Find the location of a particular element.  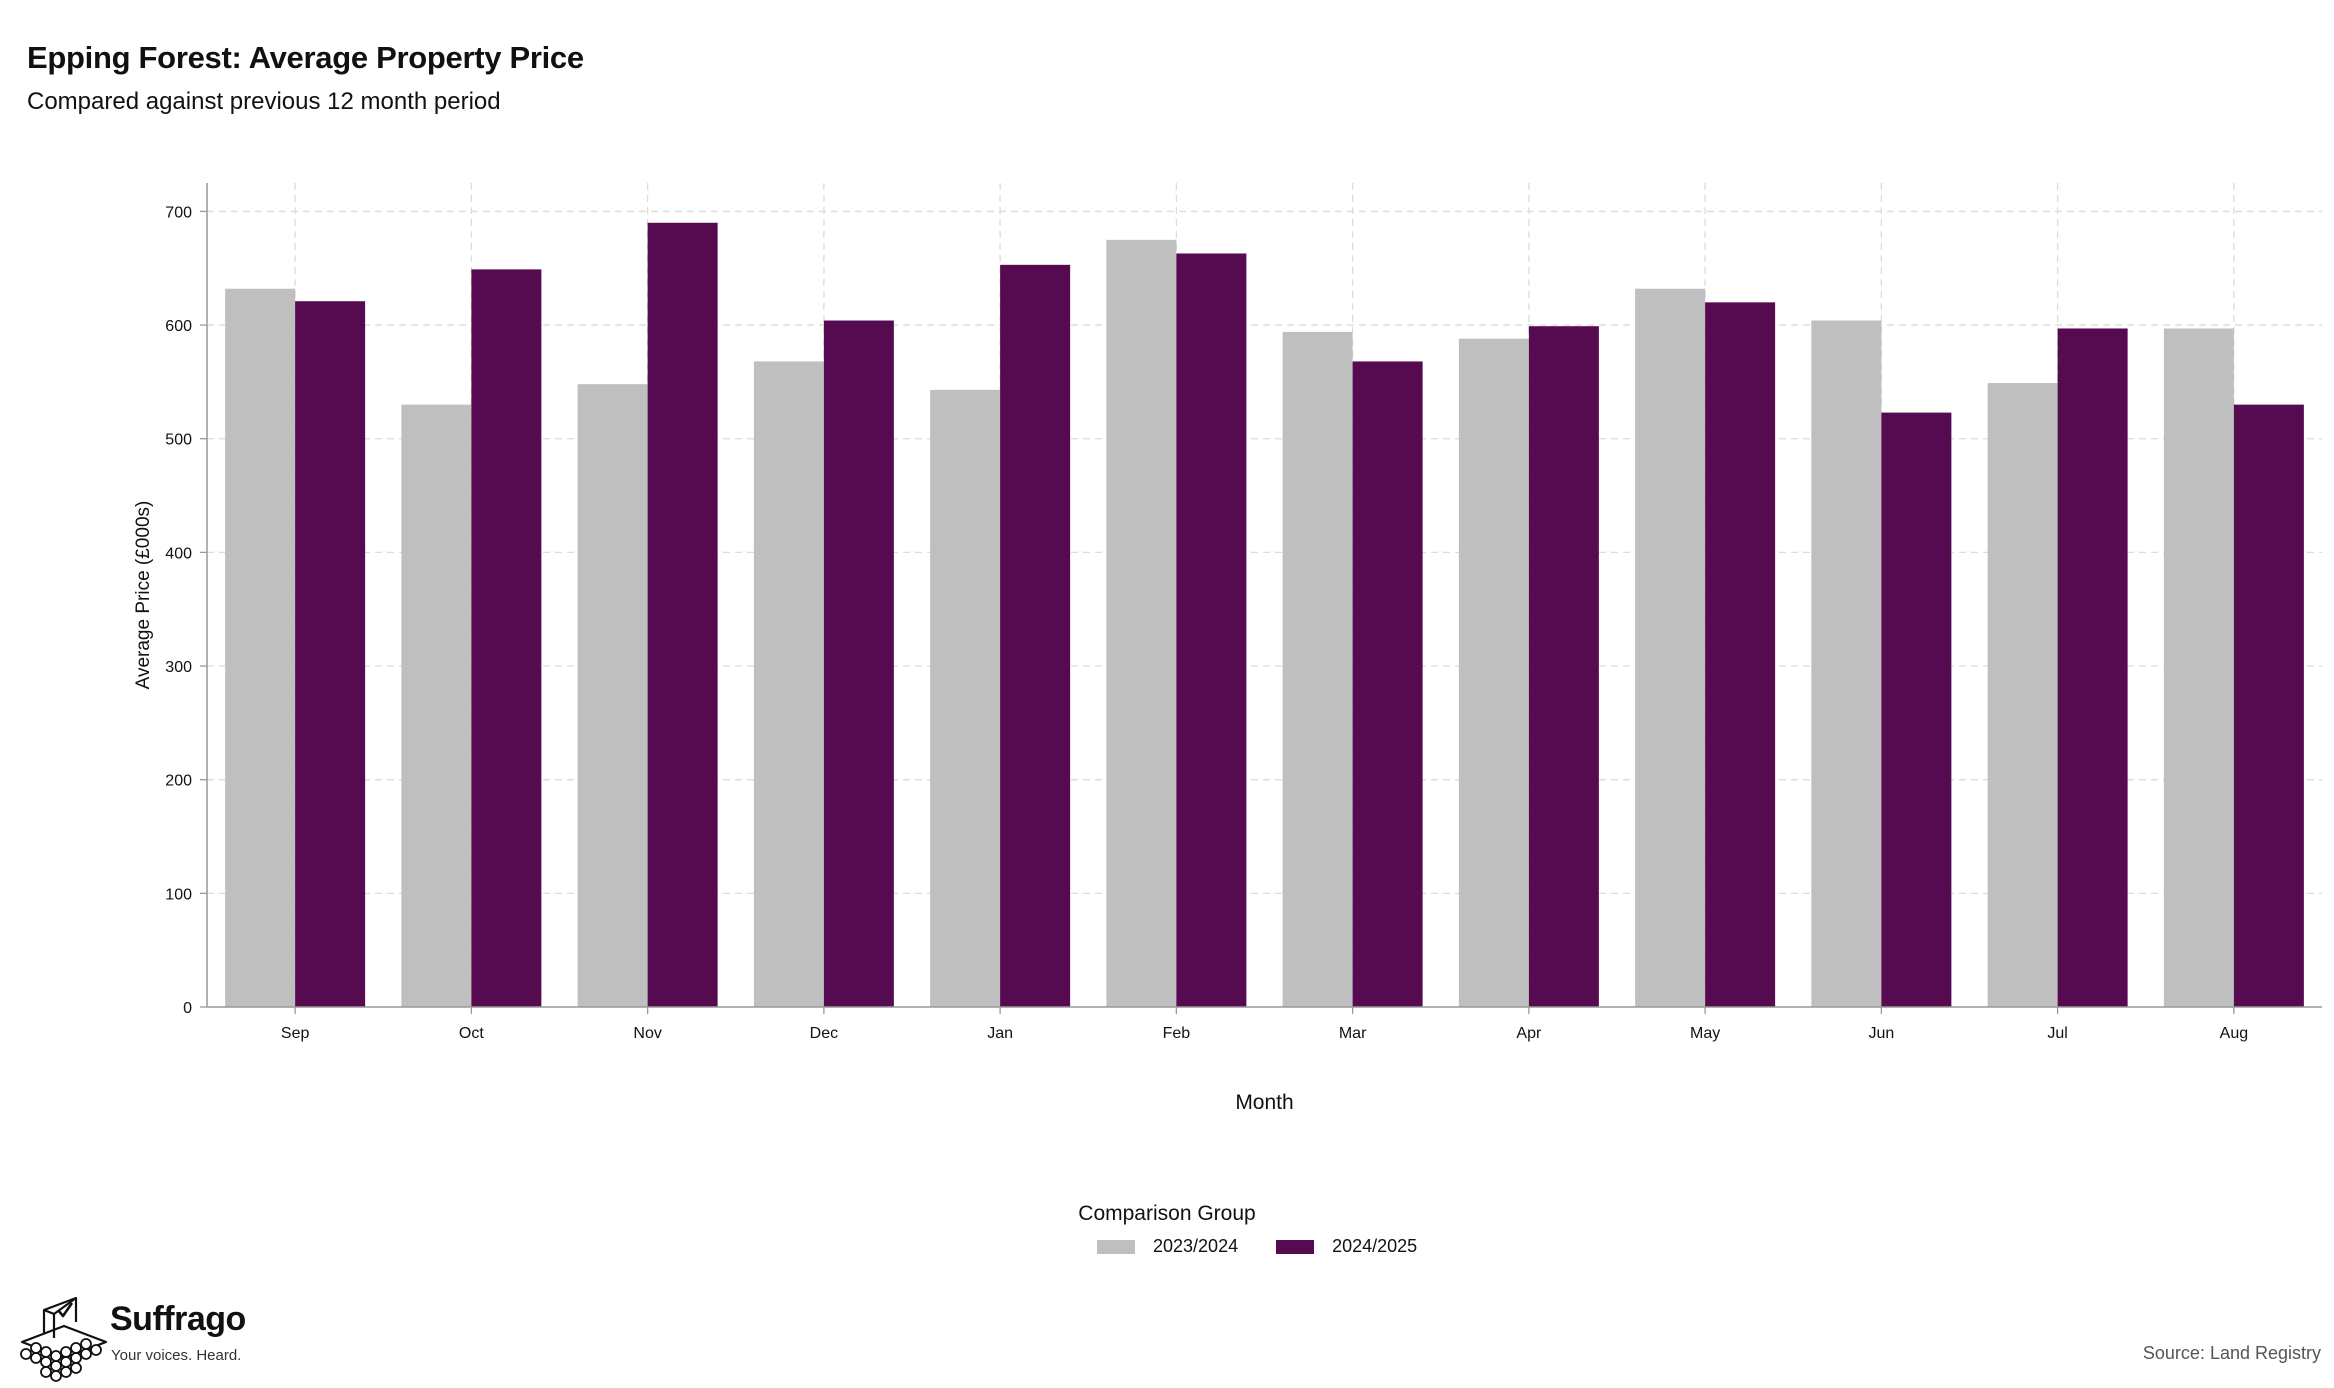

bar-2024-2025-aug is located at coordinates (2268, 706).